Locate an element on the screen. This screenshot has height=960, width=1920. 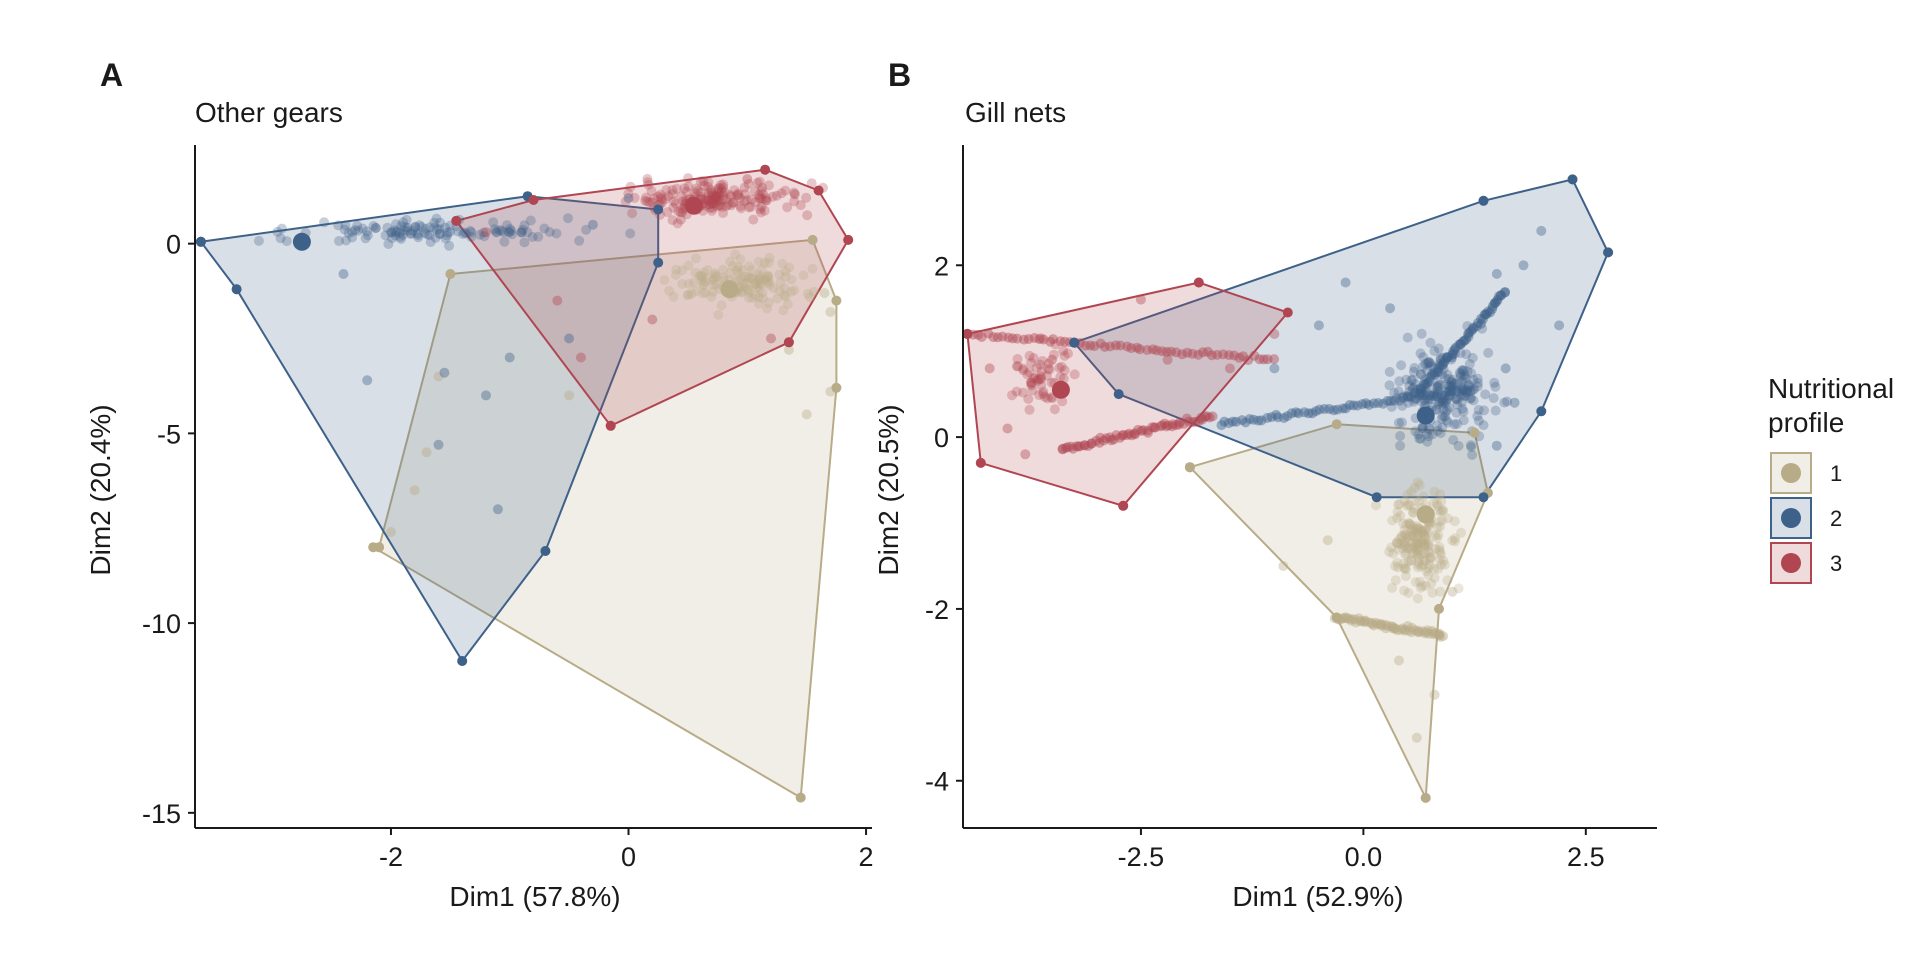
y-tick-label: -5 is located at coordinates (169, 434).